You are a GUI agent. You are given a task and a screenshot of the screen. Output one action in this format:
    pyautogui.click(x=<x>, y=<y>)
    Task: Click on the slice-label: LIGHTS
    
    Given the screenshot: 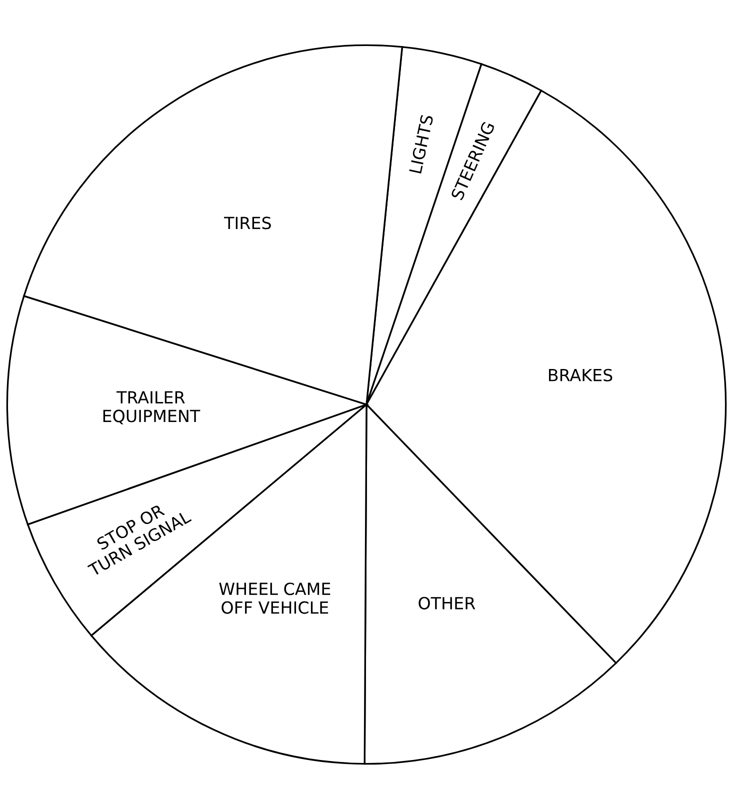 What is the action you would take?
    pyautogui.click(x=421, y=144)
    